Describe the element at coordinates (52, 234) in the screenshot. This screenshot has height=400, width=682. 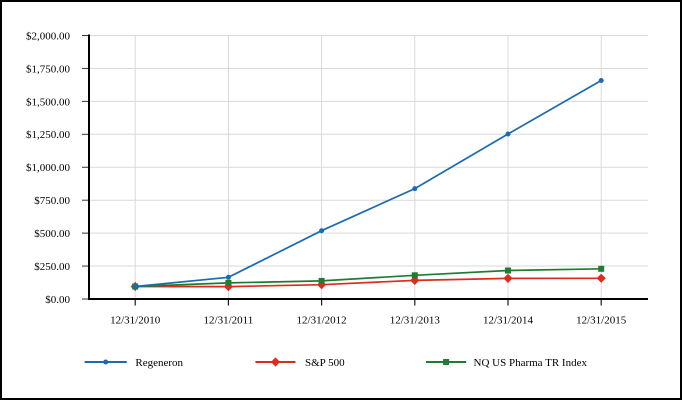
I see `svg-text: $500.00` at that location.